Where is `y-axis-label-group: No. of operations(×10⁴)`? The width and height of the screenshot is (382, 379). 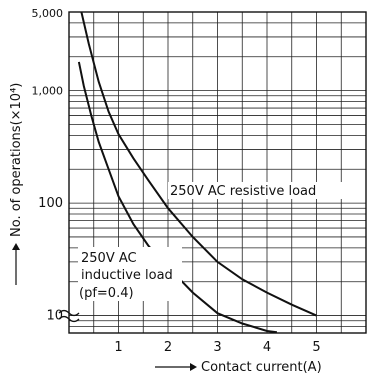 y-axis-label-group: No. of operations(×10⁴) is located at coordinates (16, 184).